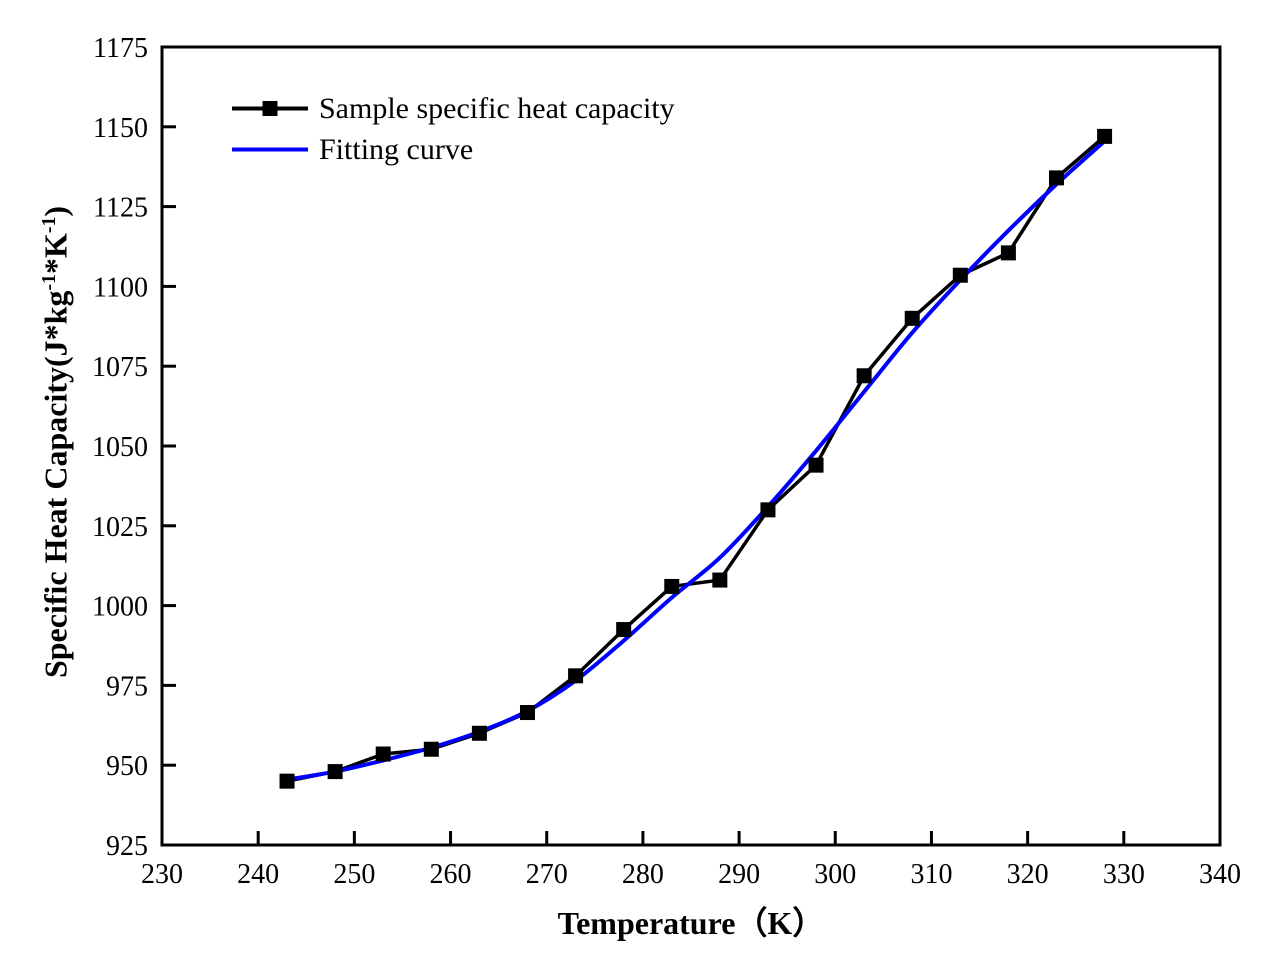 This screenshot has width=1280, height=979. Describe the element at coordinates (270, 149) in the screenshot. I see `legend-line-sample-icon` at that location.